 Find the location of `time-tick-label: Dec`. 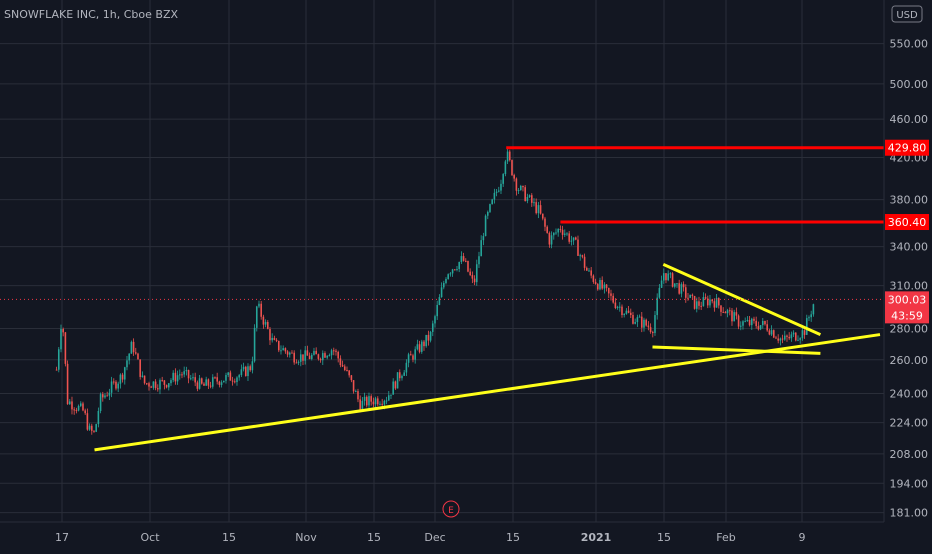

time-tick-label: Dec is located at coordinates (434, 537).